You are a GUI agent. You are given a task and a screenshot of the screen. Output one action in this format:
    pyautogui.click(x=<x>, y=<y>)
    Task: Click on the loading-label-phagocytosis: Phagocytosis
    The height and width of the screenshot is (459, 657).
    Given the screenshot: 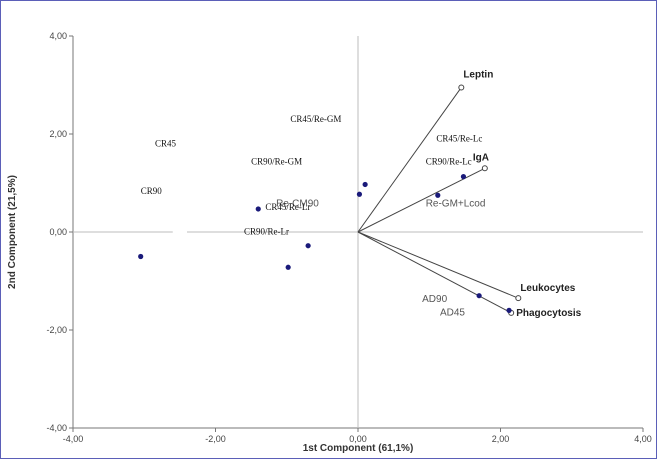 What is the action you would take?
    pyautogui.click(x=548, y=313)
    